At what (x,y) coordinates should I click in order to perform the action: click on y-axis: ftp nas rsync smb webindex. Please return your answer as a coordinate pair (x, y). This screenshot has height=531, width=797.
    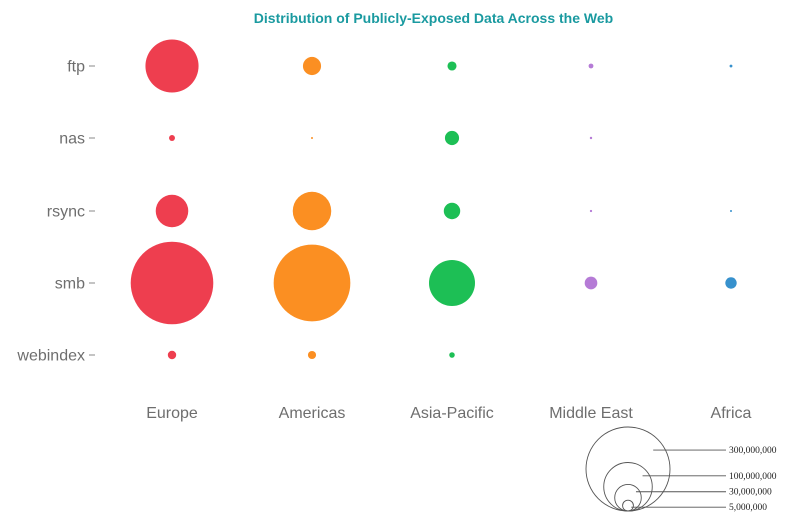
    Looking at the image, I should click on (55, 212).